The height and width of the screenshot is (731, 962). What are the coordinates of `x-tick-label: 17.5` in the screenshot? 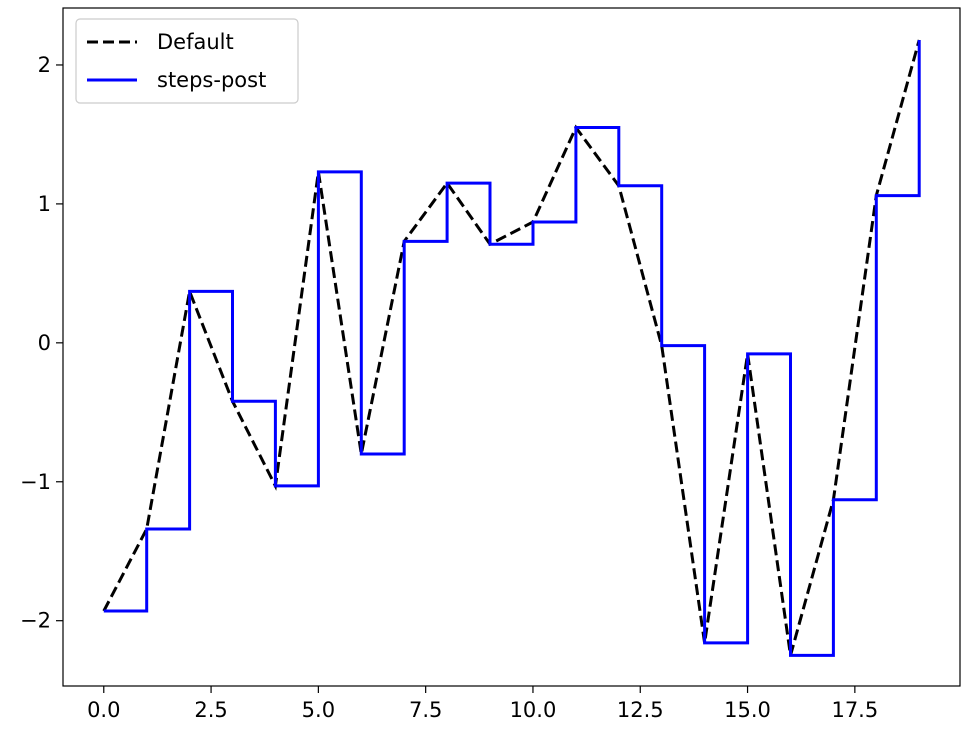 It's located at (854, 710).